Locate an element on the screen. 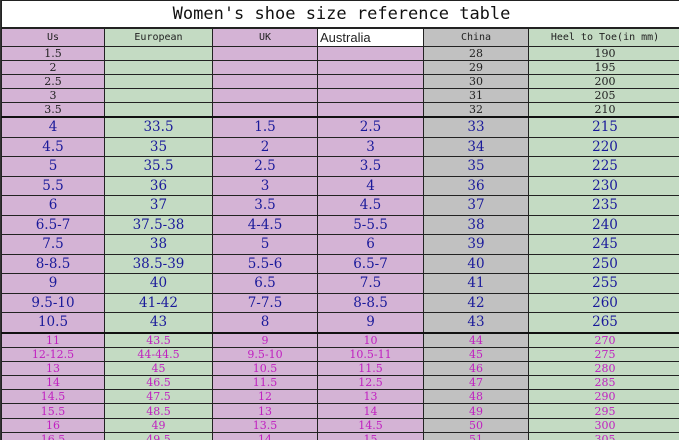  table-row: 6 37 3.5 4.5 37 235 is located at coordinates (340, 205).